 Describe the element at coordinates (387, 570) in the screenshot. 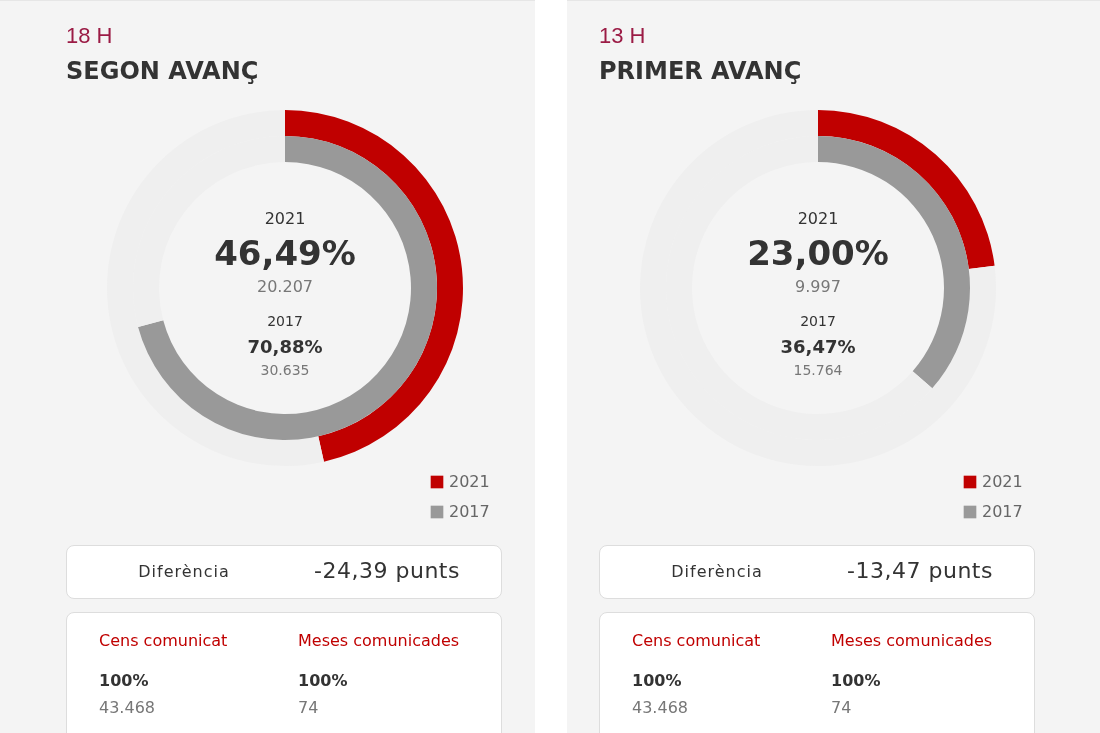

I see `text: -24,39 punts` at that location.